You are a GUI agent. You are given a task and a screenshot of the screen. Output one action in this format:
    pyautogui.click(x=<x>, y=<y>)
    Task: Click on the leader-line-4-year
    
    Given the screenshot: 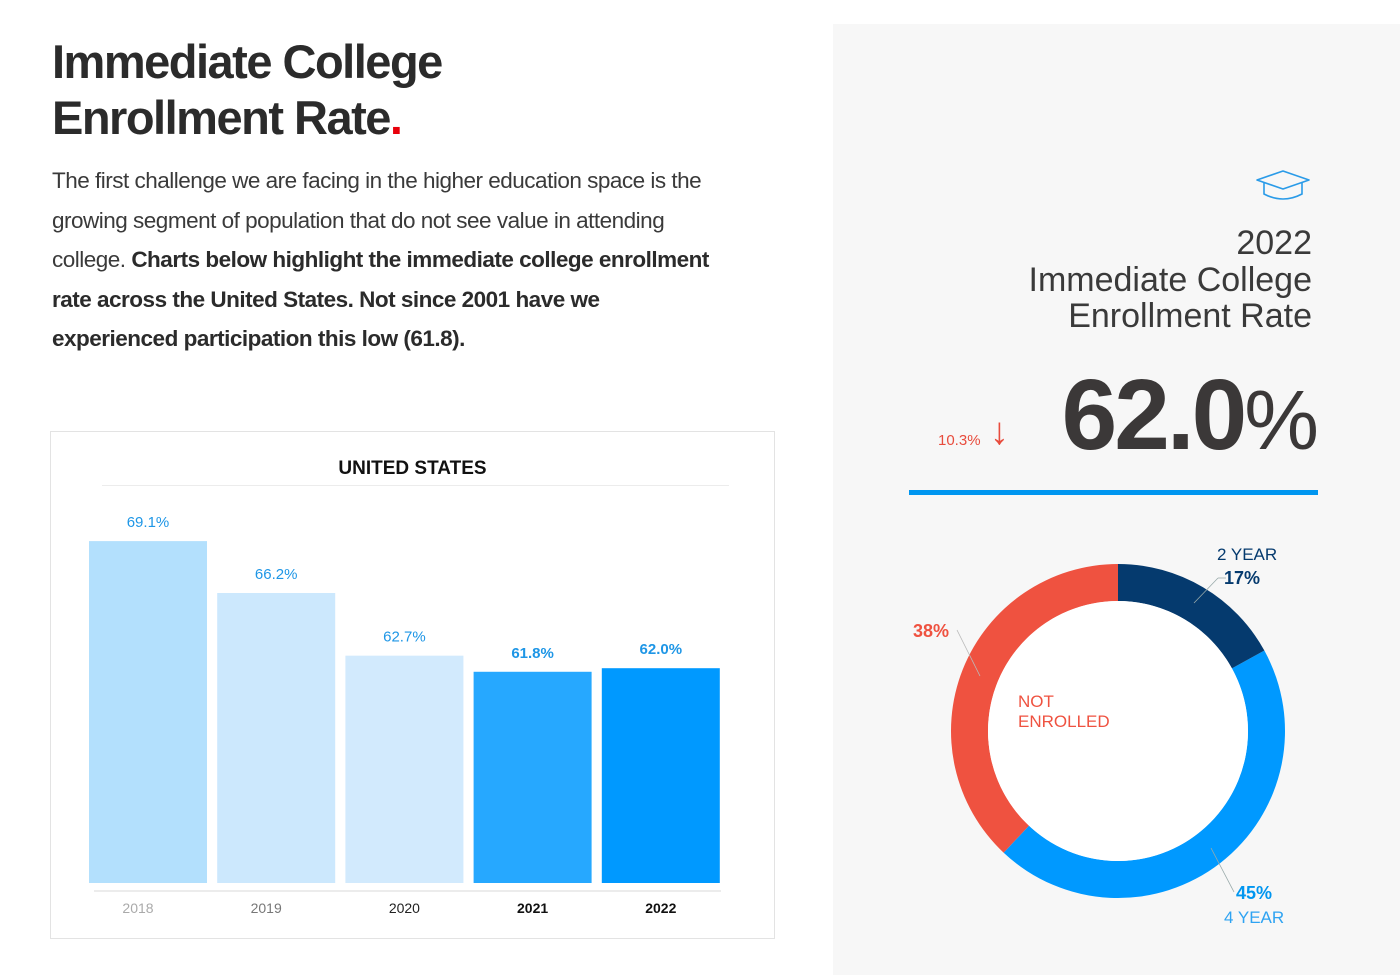 What is the action you would take?
    pyautogui.click(x=1222, y=870)
    